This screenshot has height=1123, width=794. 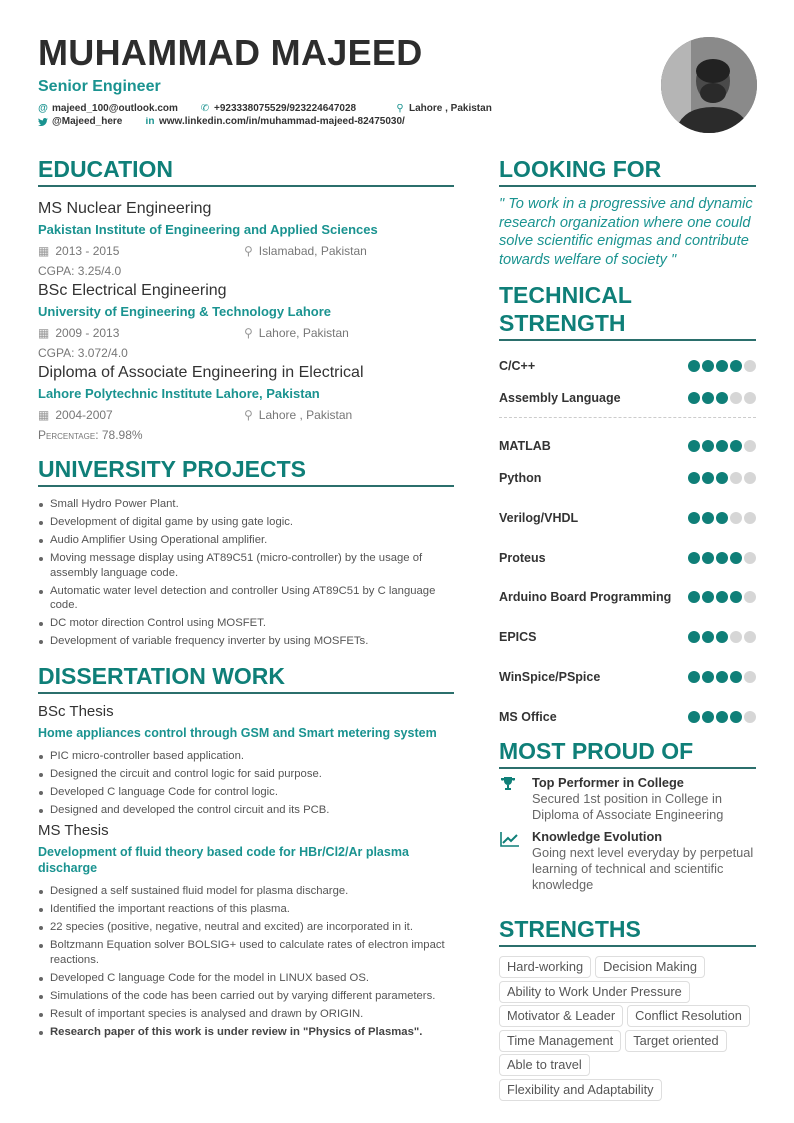 What do you see at coordinates (565, 309) in the screenshot?
I see `section-title: TECHNICAL STRENGTH` at bounding box center [565, 309].